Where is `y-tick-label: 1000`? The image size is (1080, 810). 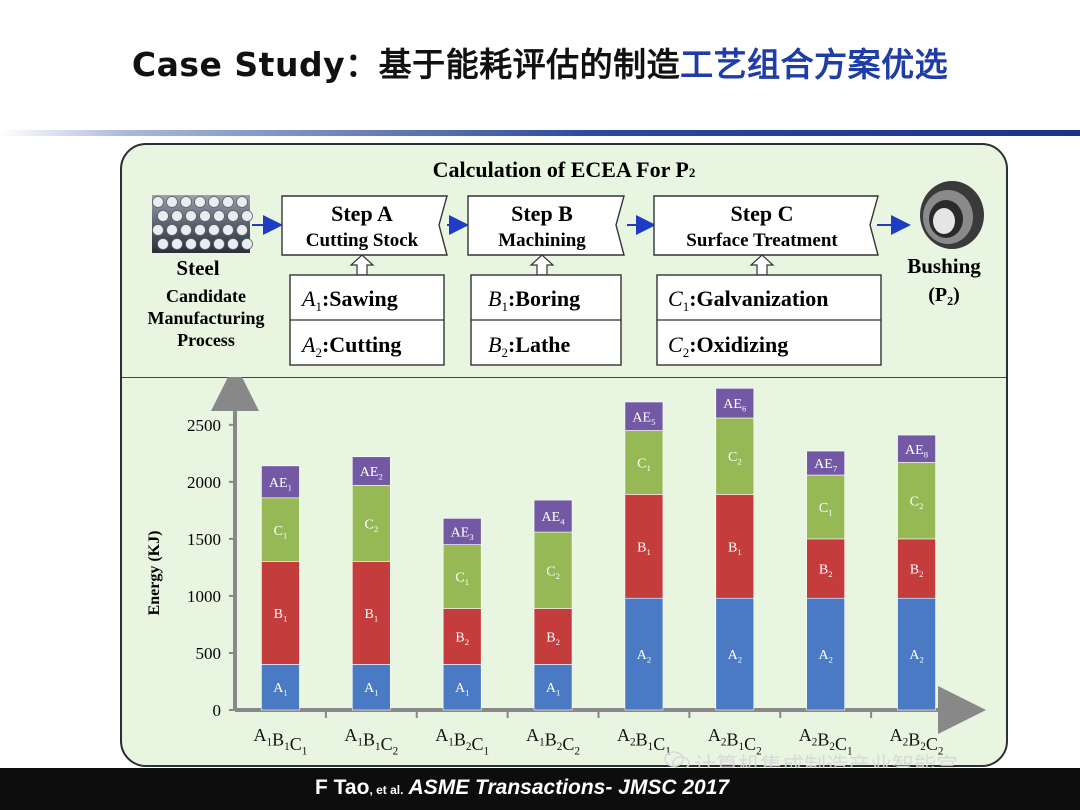 y-tick-label: 1000 is located at coordinates (204, 596).